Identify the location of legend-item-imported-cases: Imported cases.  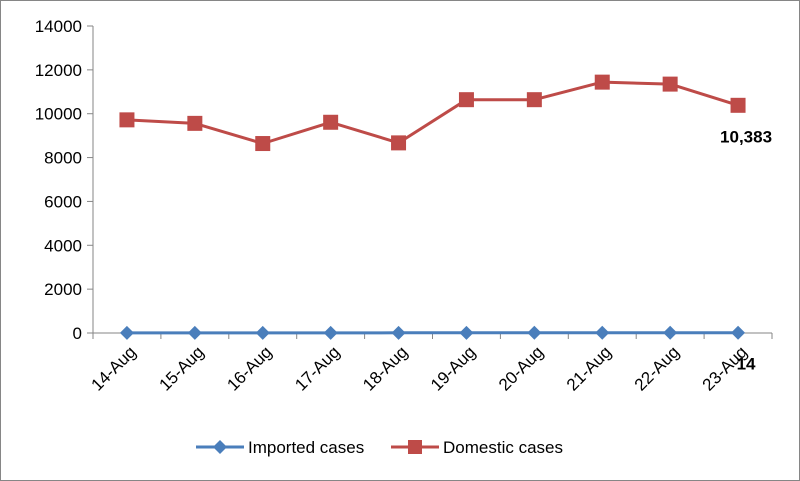
(280, 447).